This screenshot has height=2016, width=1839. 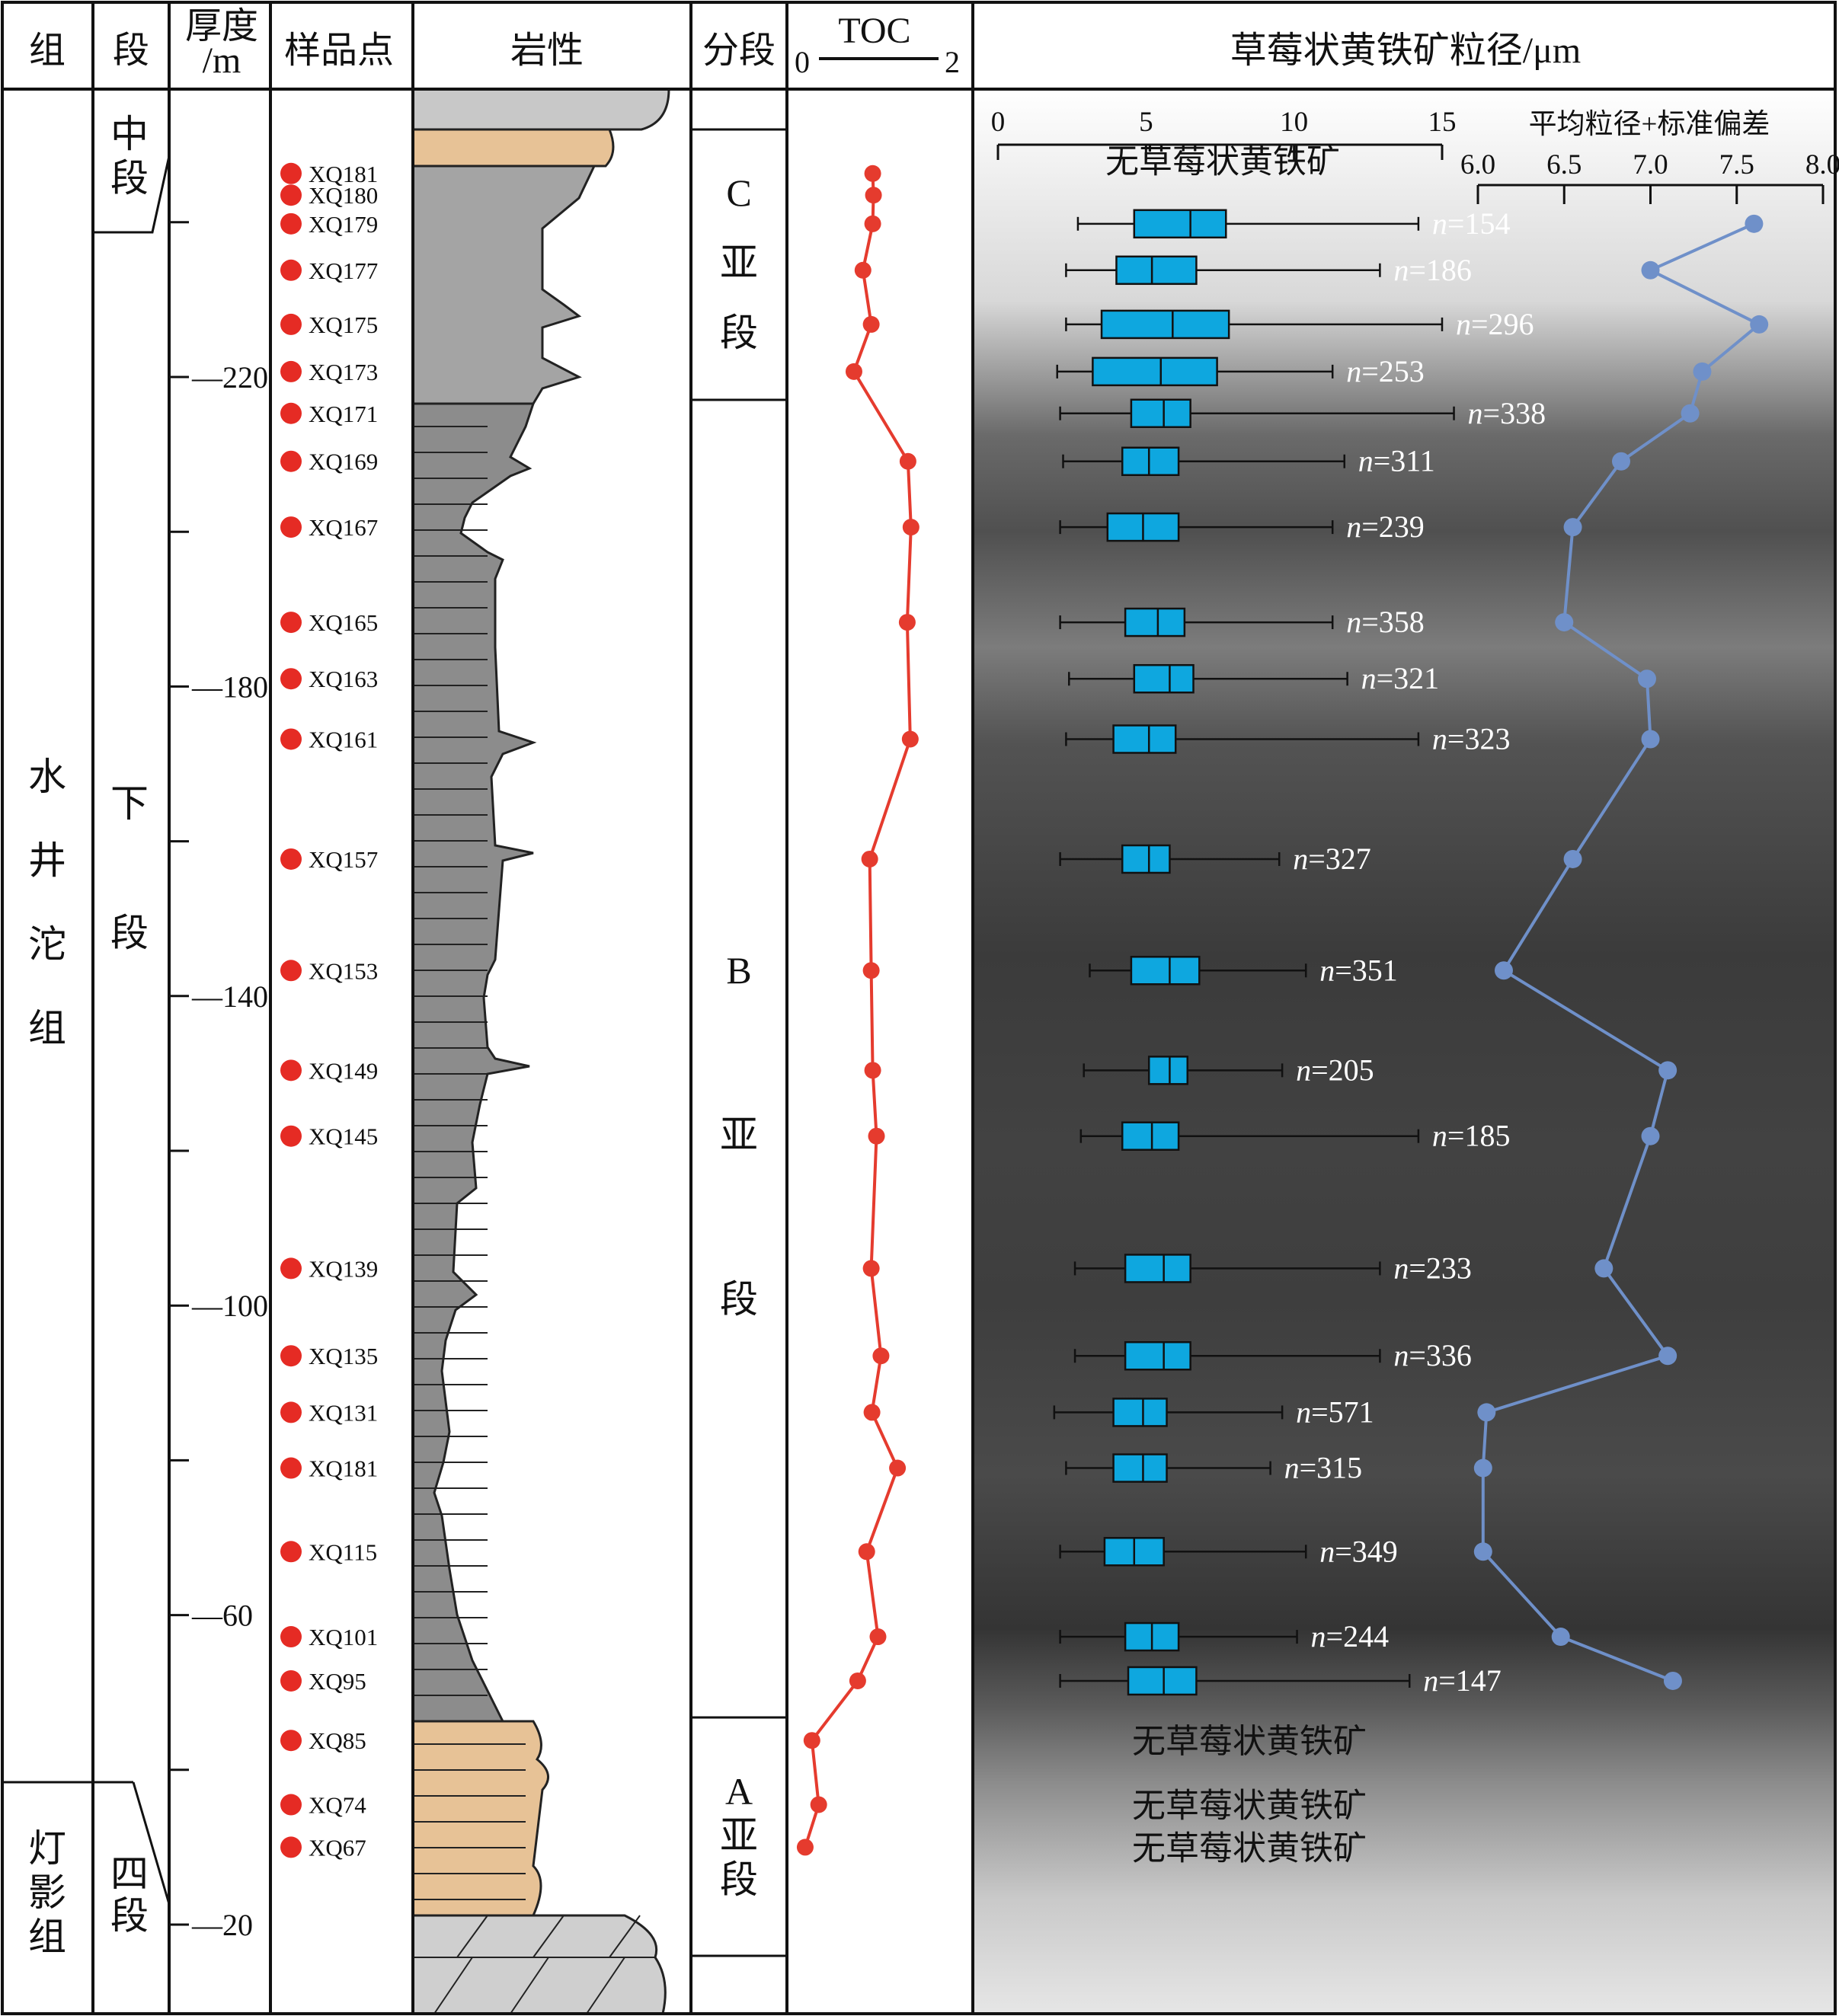 What do you see at coordinates (1477, 165) in the screenshot?
I see `mean-axis-label: 6.0` at bounding box center [1477, 165].